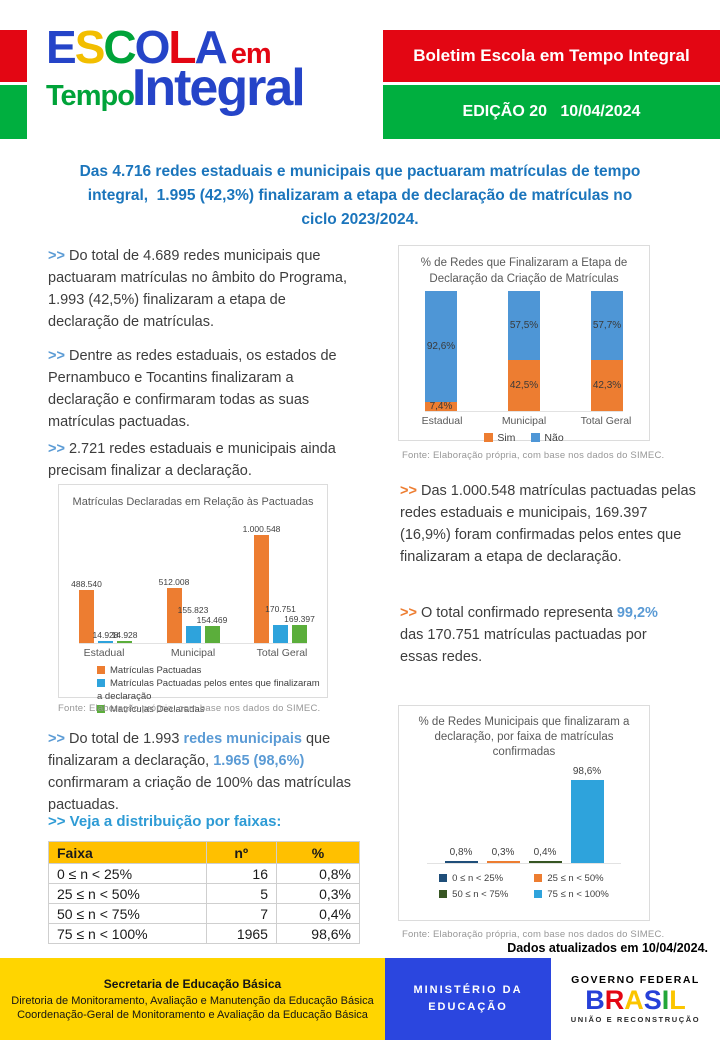 The image size is (720, 1040). I want to click on left-red-band, so click(13, 56).